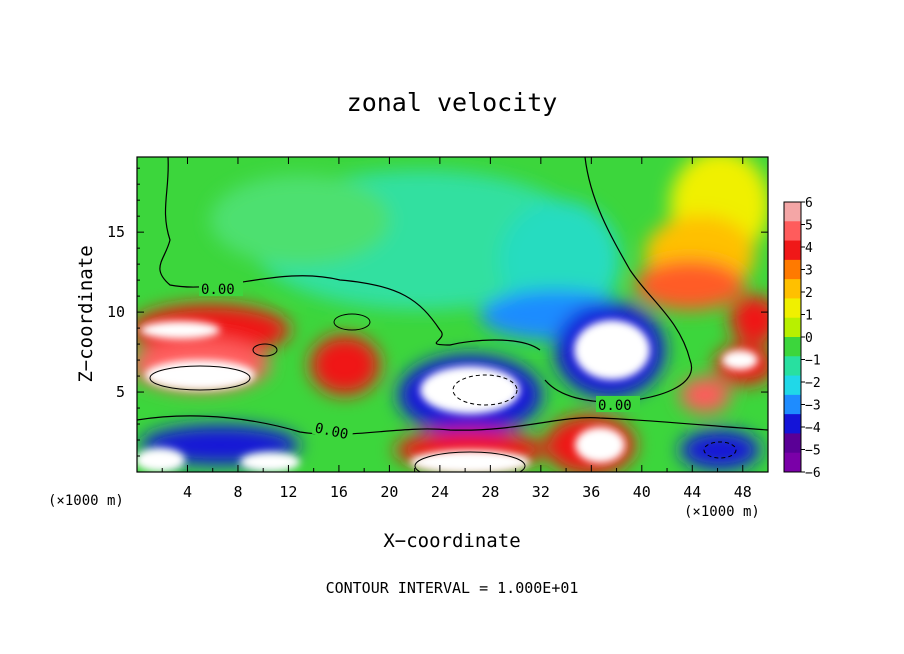  What do you see at coordinates (116, 232) in the screenshot?
I see `y-tick-label: 15` at bounding box center [116, 232].